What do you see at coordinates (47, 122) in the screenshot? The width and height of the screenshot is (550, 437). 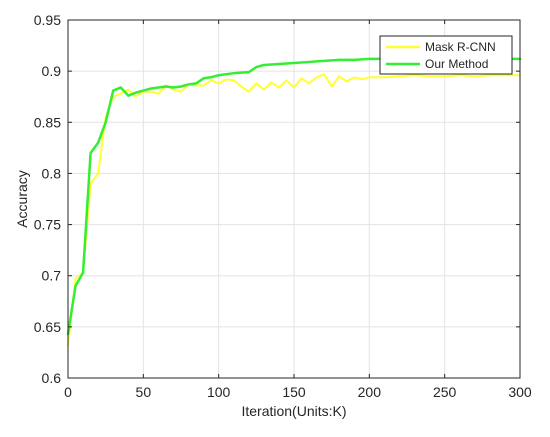 I see `y-tick-label: 0.85` at bounding box center [47, 122].